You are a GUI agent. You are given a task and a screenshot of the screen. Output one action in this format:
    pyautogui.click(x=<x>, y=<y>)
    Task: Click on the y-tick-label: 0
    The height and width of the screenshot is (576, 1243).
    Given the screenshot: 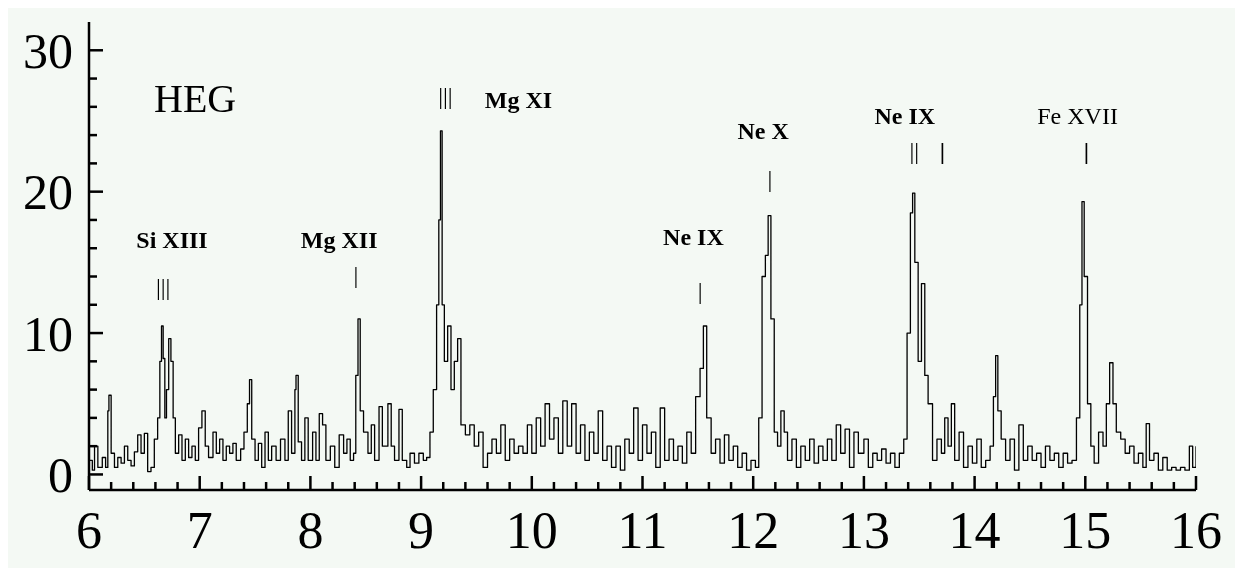 What is the action you would take?
    pyautogui.click(x=60, y=474)
    